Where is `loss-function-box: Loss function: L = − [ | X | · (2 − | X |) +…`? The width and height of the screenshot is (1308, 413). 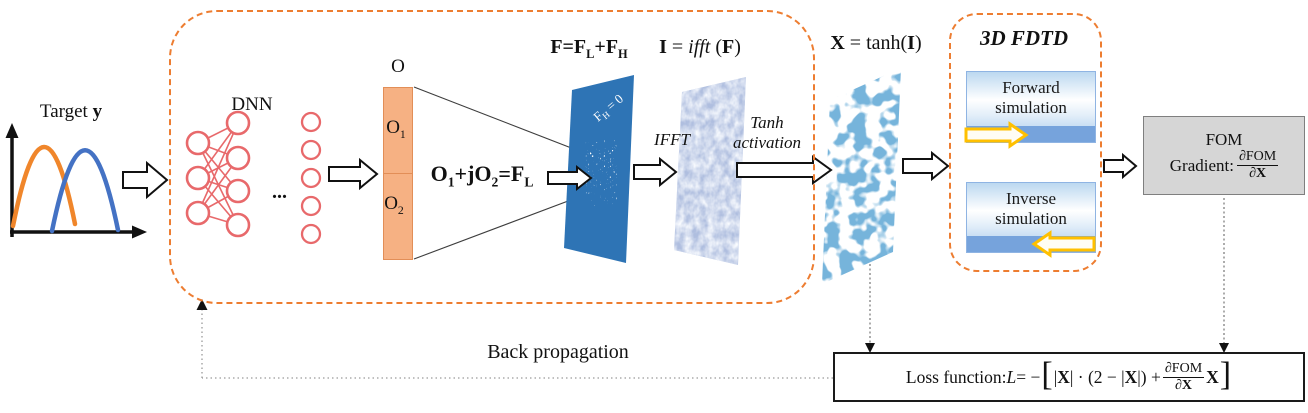
loss-function-box: Loss function: L = − [ | X | · (2 − | X |) +… is located at coordinates (1069, 377).